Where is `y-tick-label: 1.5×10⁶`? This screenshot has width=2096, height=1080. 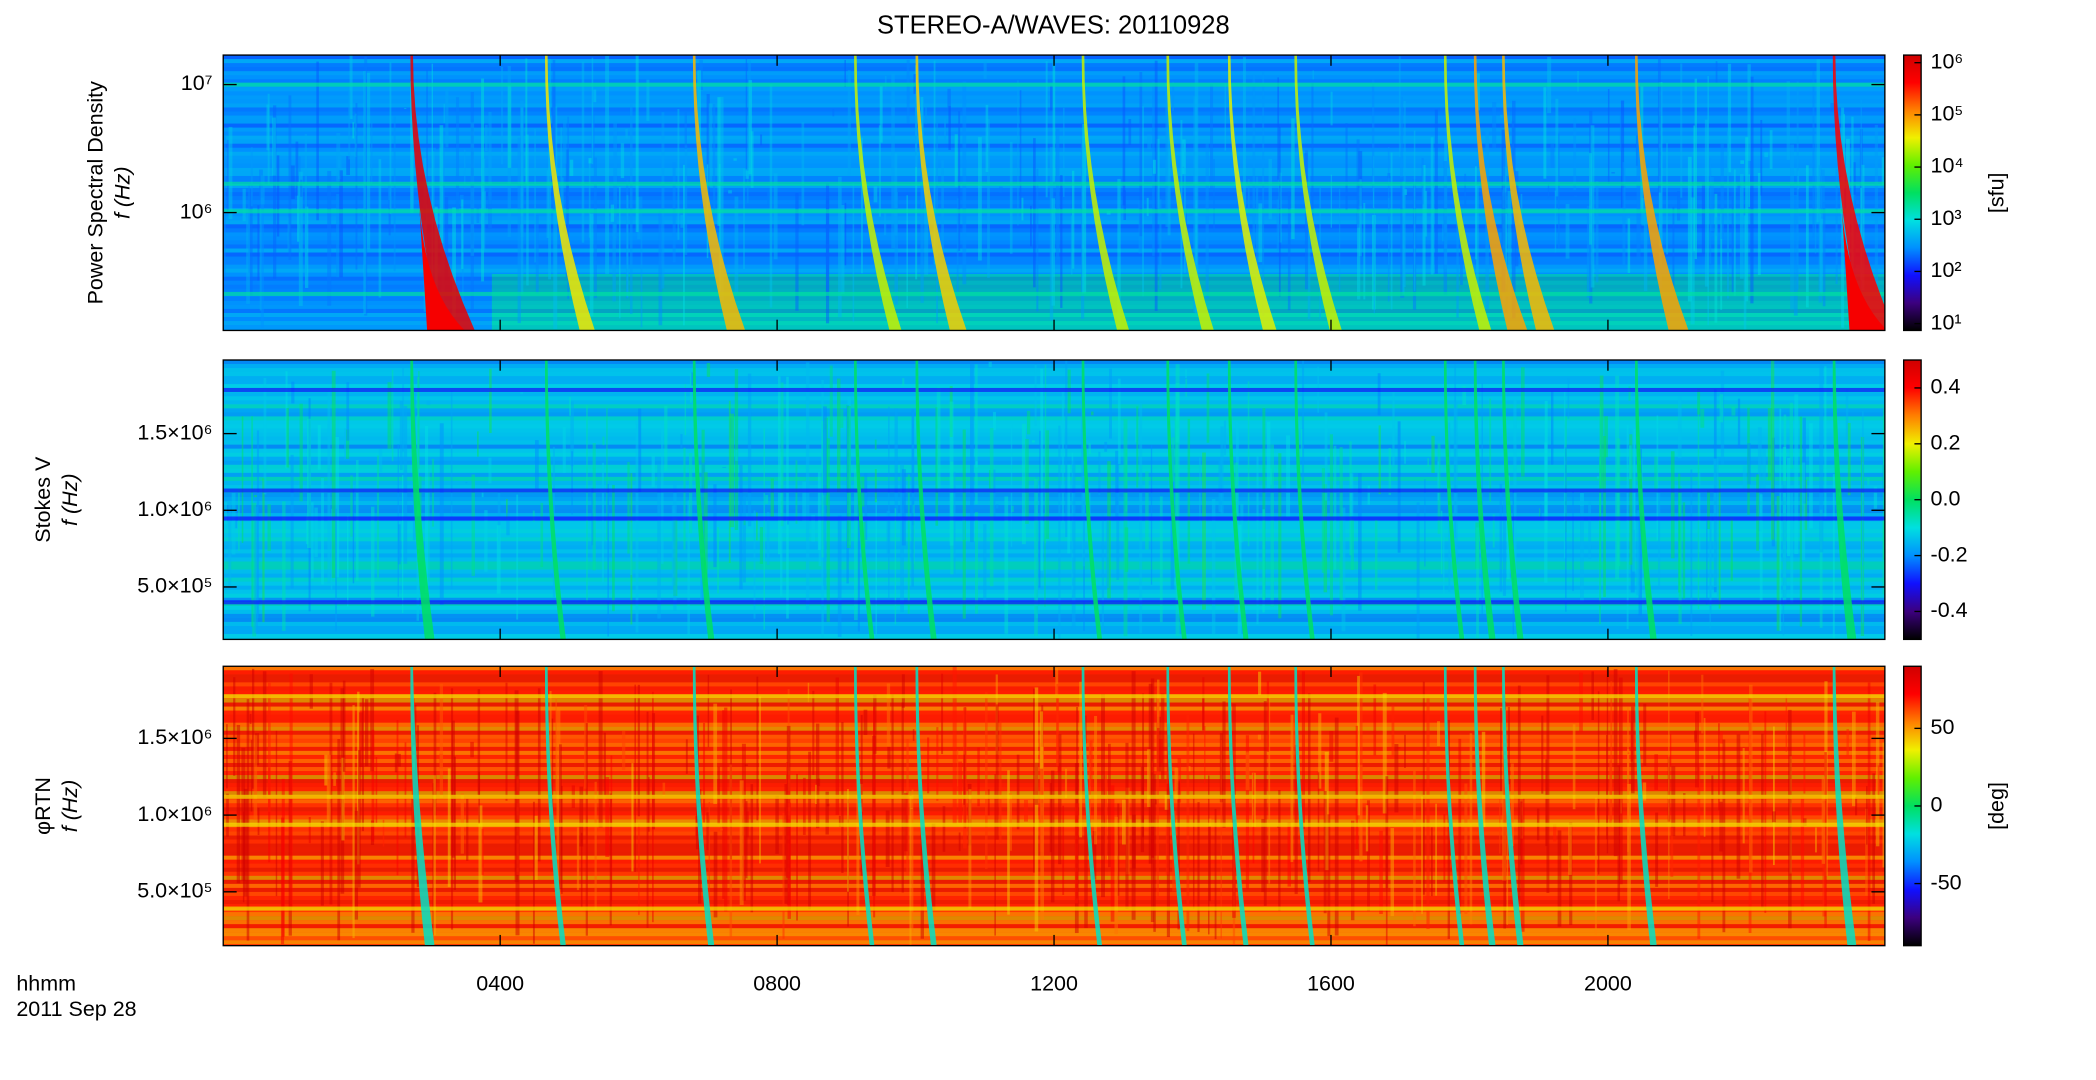
y-tick-label: 1.5×10⁶ is located at coordinates (174, 737).